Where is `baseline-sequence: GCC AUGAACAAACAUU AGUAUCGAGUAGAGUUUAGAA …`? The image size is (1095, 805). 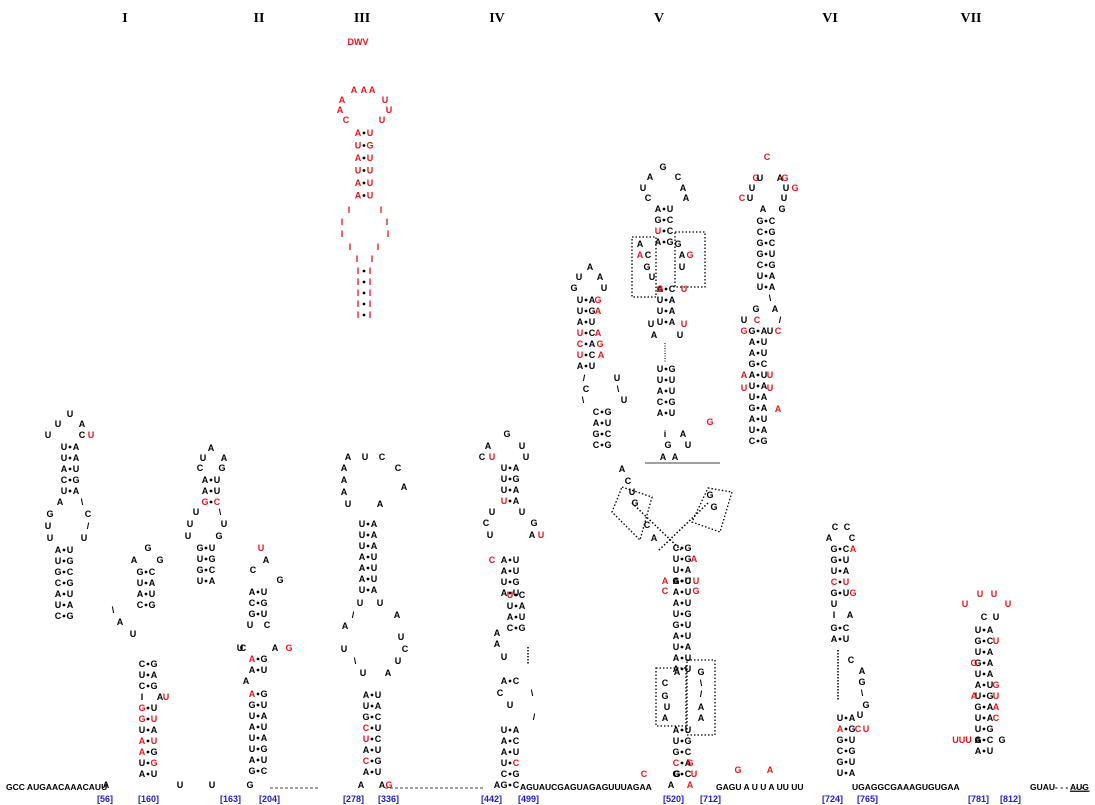 baseline-sequence: GCC AUGAACAAACAUU AGUAUCGAGUAGAGUUUAGAA … is located at coordinates (548, 787).